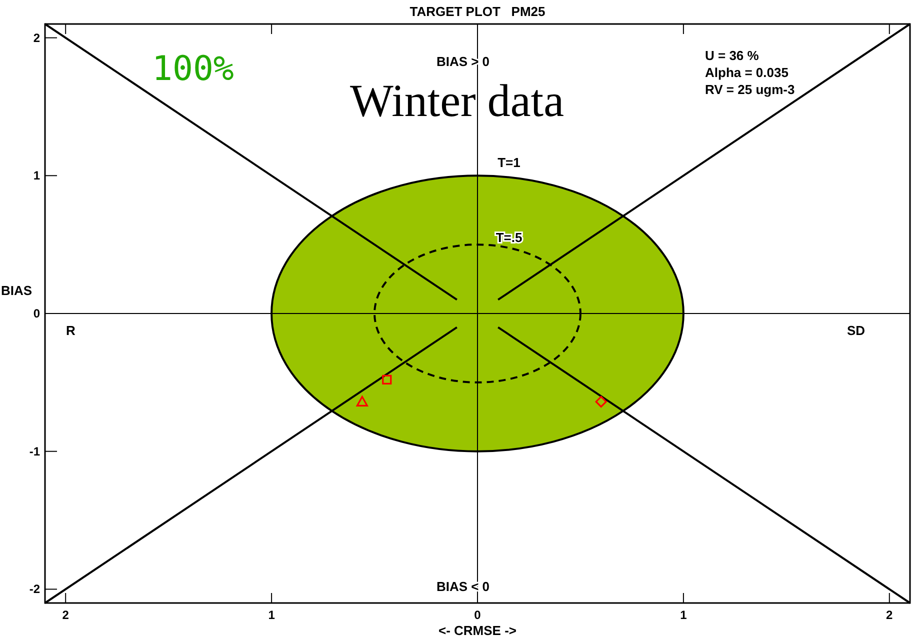 This screenshot has width=920, height=640. I want to click on x-axis-title: <- CRMSE ->, so click(477, 630).